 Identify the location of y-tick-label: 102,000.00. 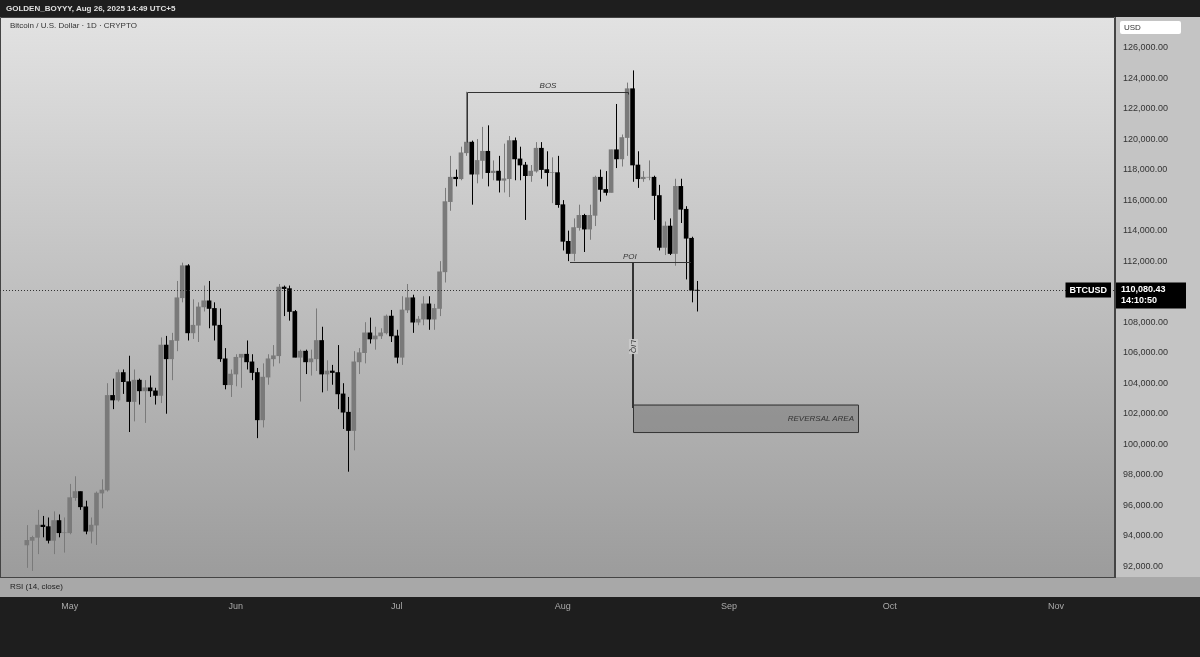
(1146, 413).